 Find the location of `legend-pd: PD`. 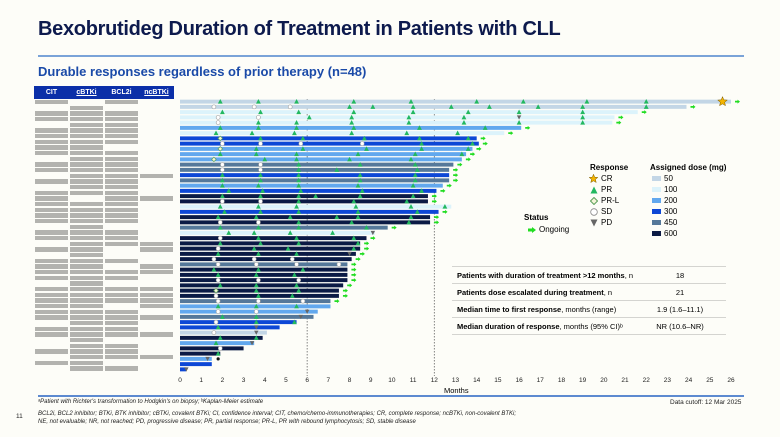

legend-pd: PD is located at coordinates (601, 222).